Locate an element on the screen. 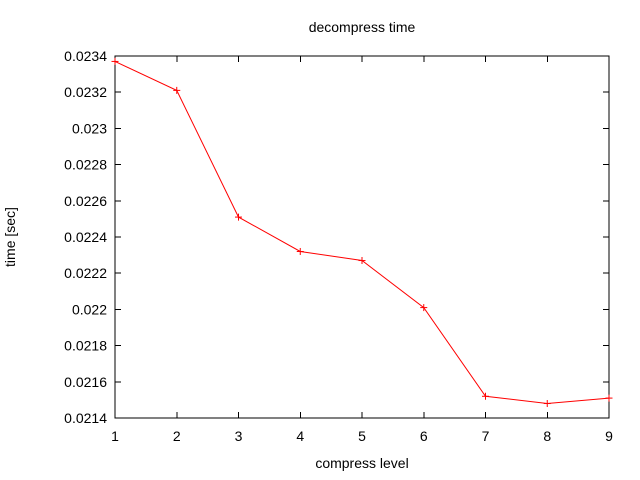  y-tick-label: 0.023 is located at coordinates (89, 128).